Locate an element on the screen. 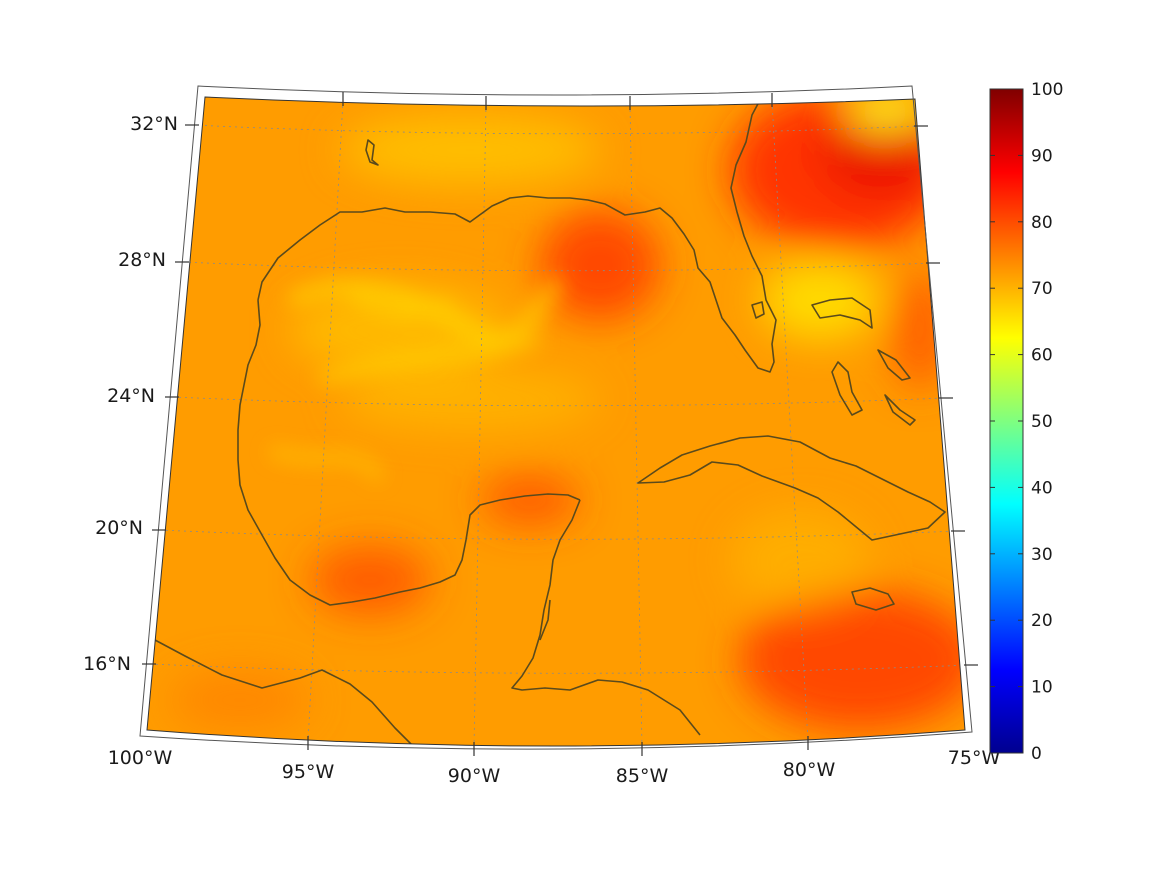 The height and width of the screenshot is (875, 1167). lon-label-75: 75°W is located at coordinates (974, 758).